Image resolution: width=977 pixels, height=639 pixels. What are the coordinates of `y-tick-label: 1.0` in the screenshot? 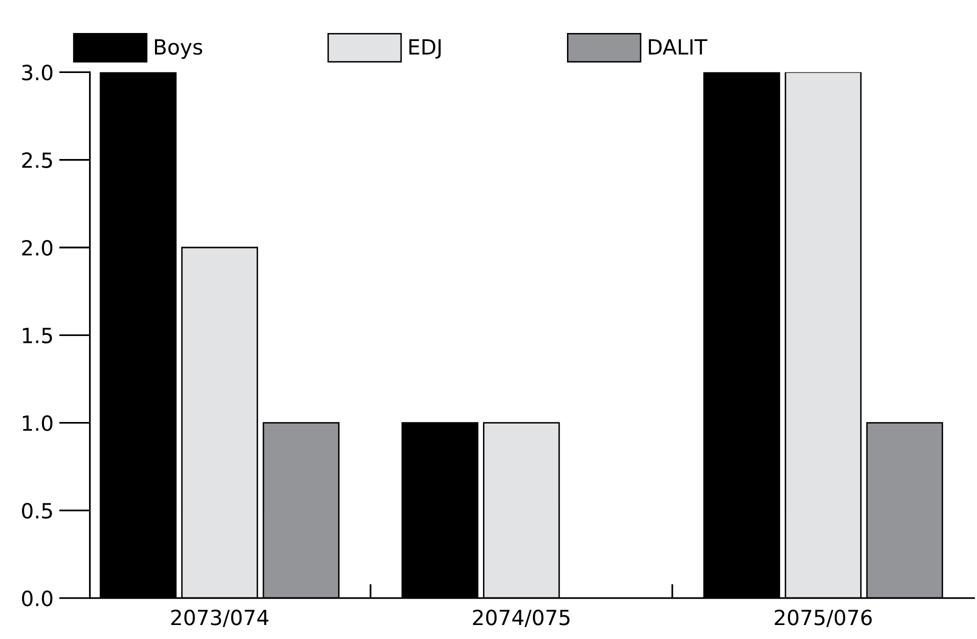 It's located at (37, 423).